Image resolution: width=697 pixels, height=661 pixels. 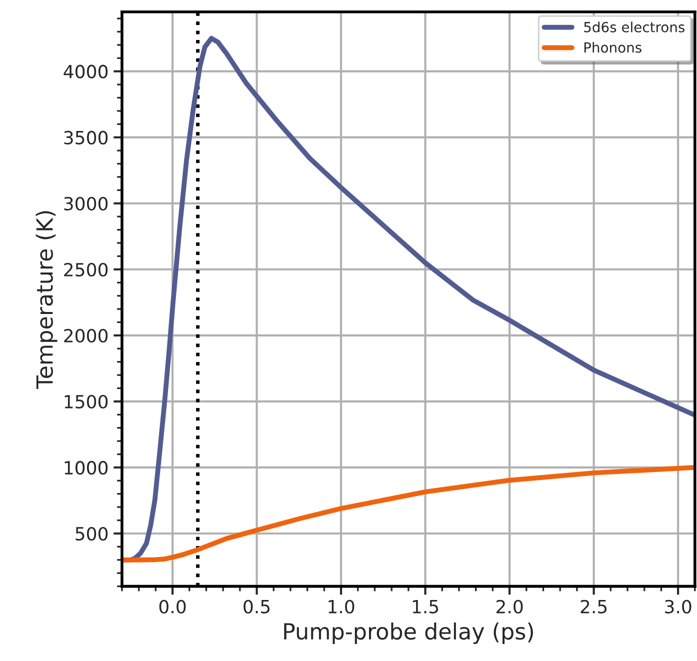 What do you see at coordinates (86, 401) in the screenshot?
I see `y-tick-label: 1500` at bounding box center [86, 401].